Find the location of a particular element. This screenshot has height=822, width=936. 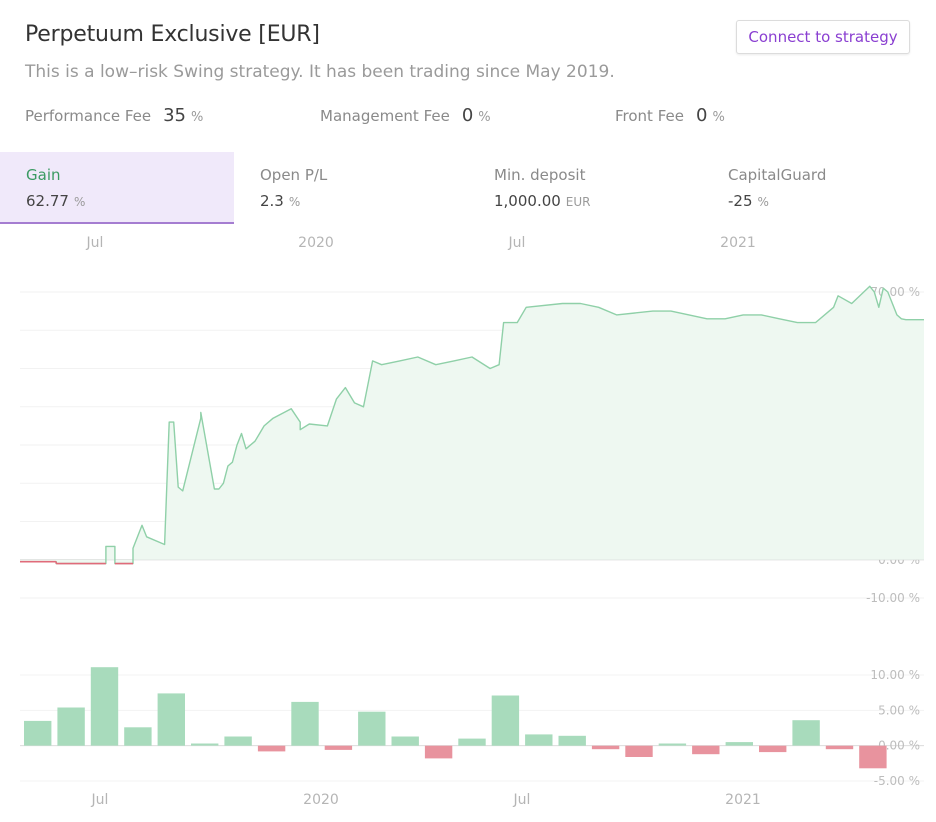

gain-label: Gain is located at coordinates (43, 175).